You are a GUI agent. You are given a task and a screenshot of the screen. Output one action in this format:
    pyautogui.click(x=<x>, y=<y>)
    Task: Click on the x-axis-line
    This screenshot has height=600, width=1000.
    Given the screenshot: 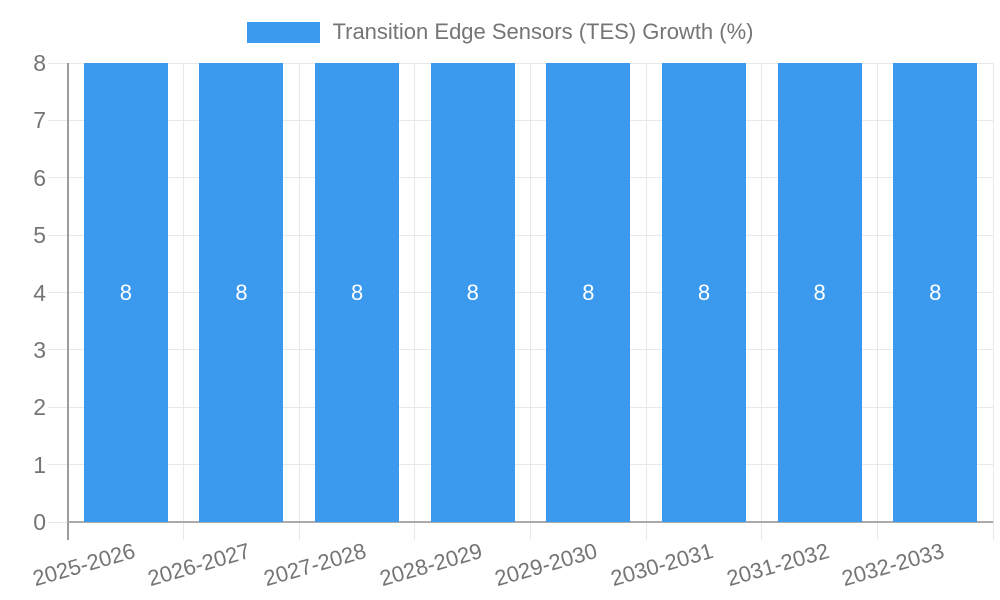 What is the action you would take?
    pyautogui.click(x=530, y=522)
    